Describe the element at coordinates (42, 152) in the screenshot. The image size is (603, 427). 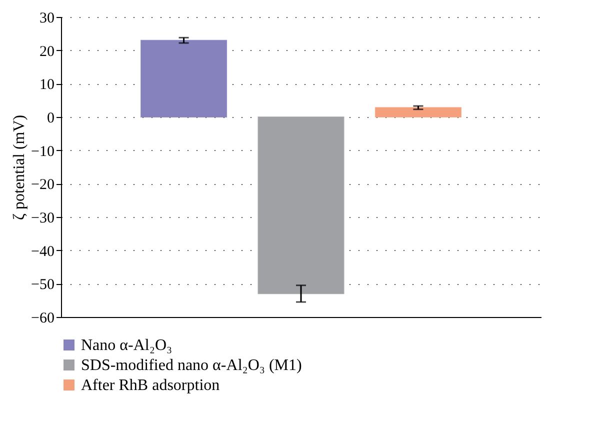
I see `y-tick-label: −10` at that location.